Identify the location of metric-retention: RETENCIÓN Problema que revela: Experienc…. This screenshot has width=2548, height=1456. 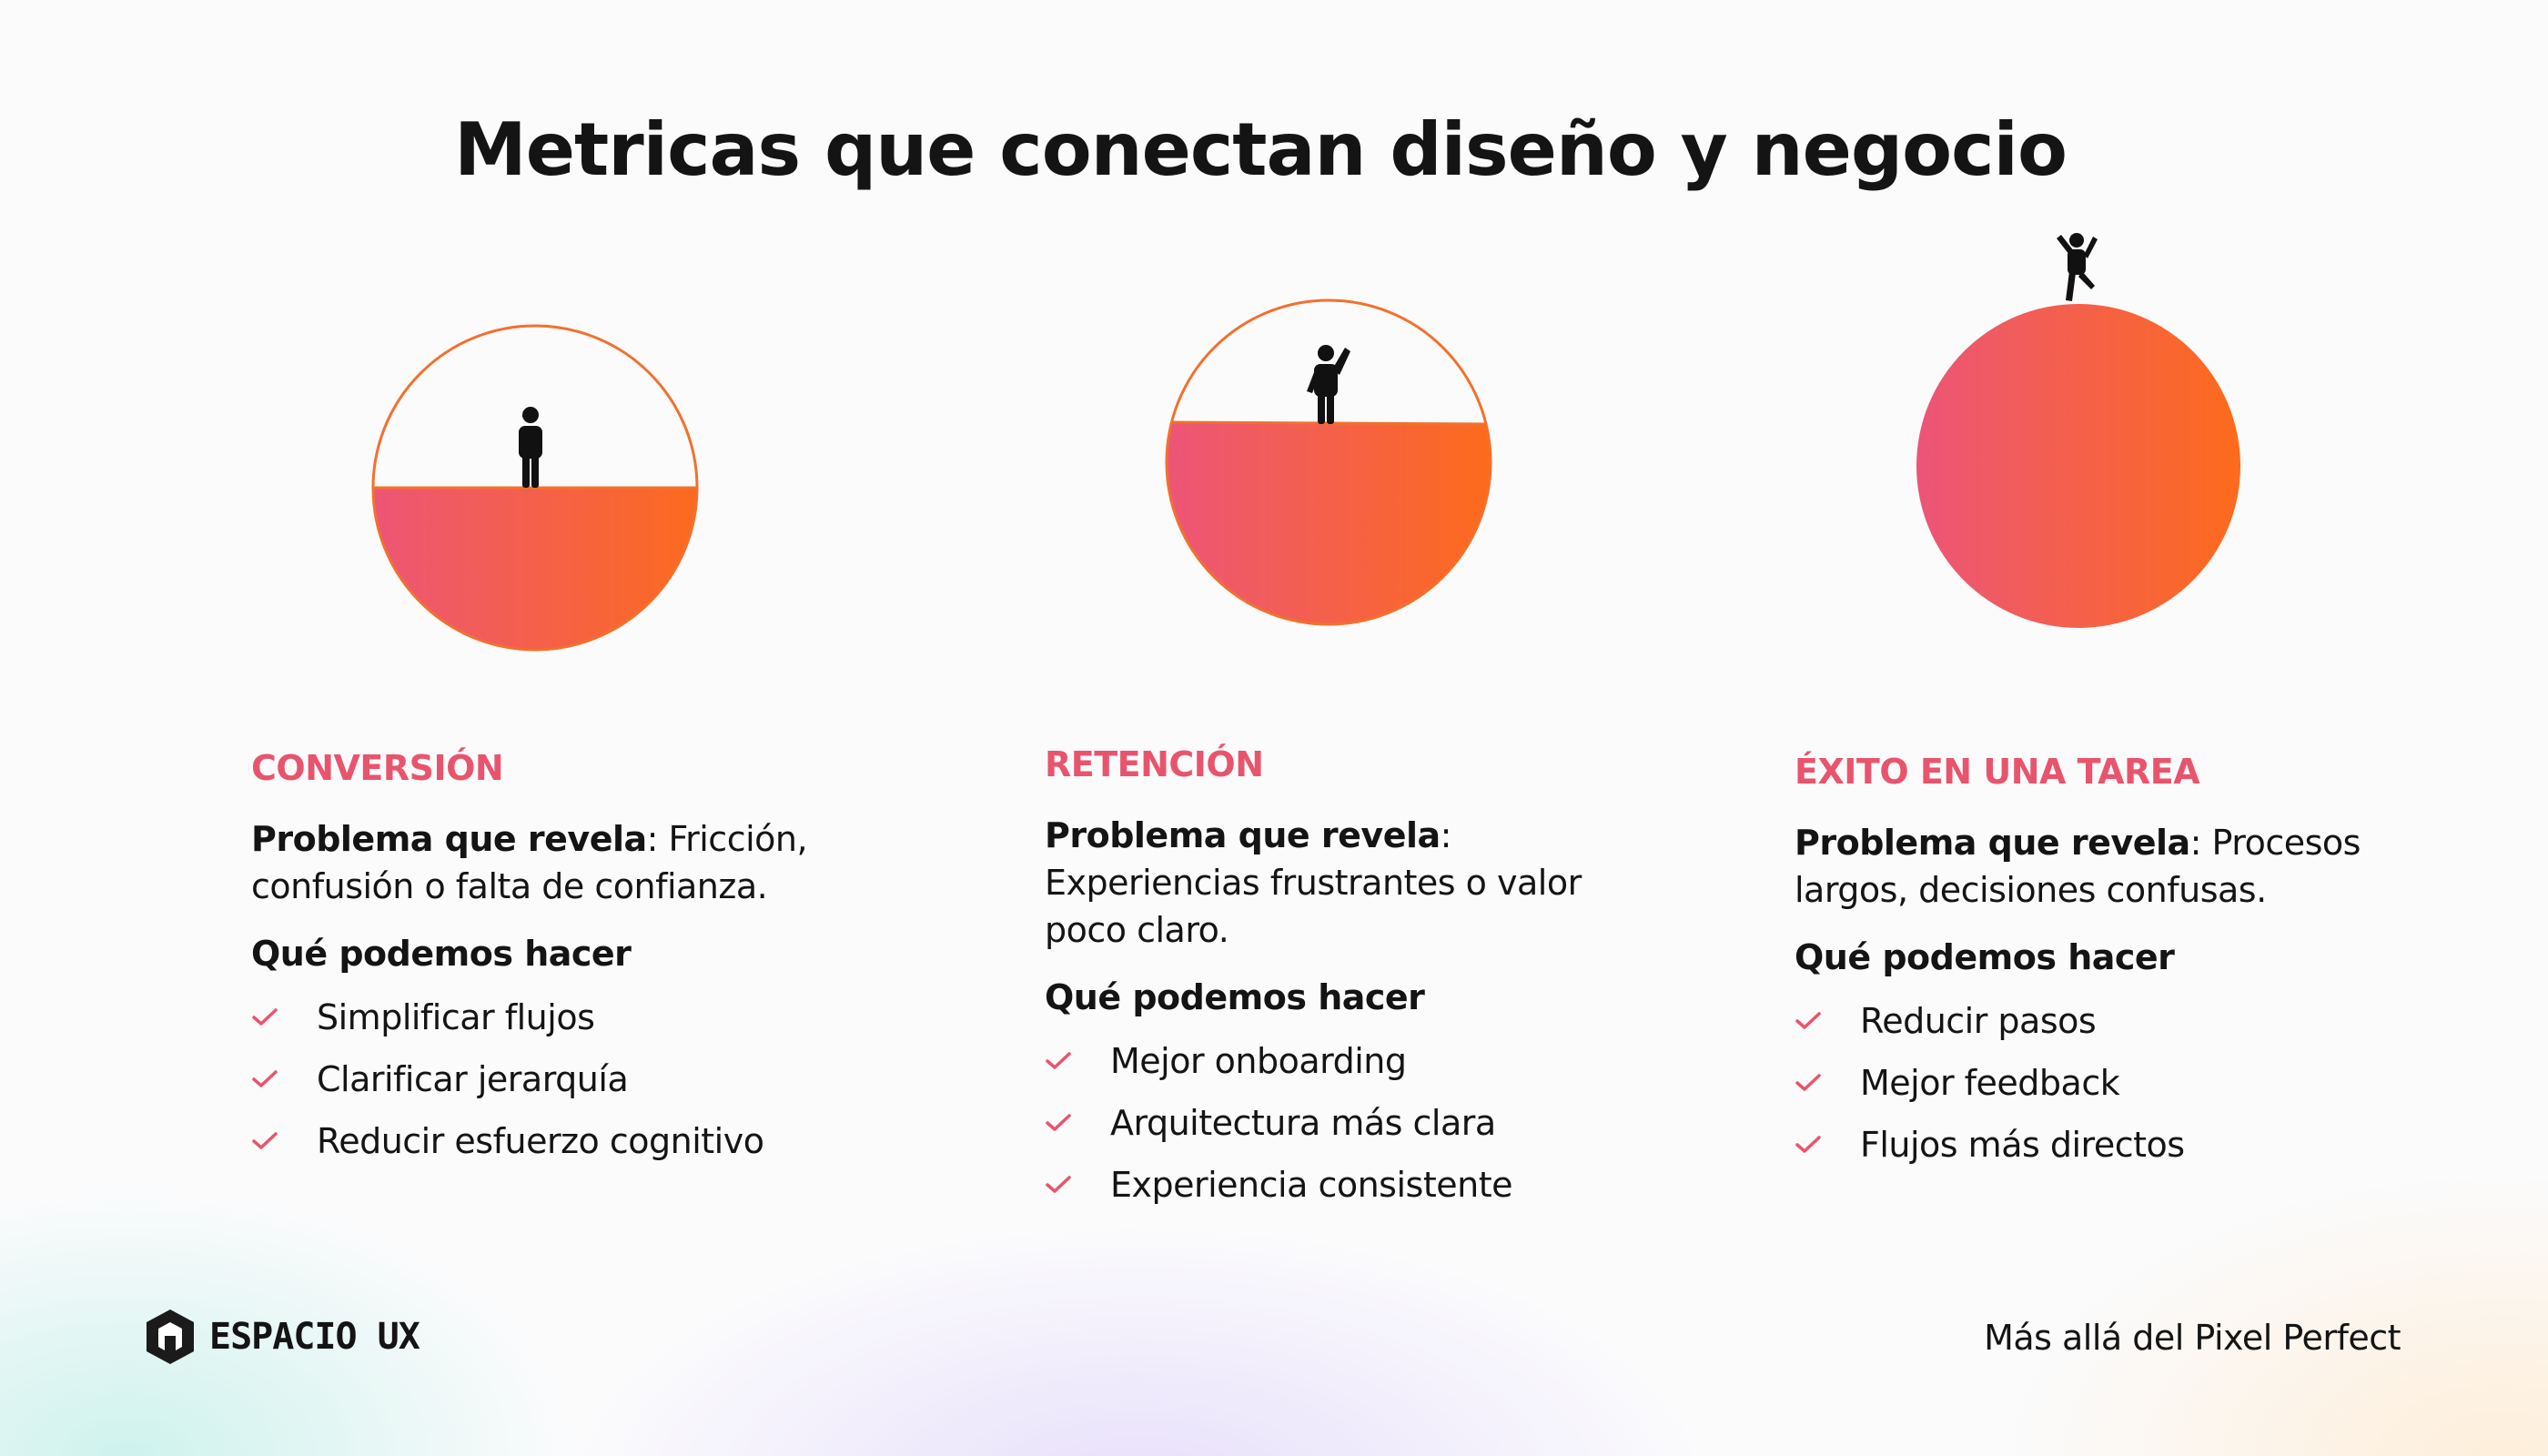
(1336, 980).